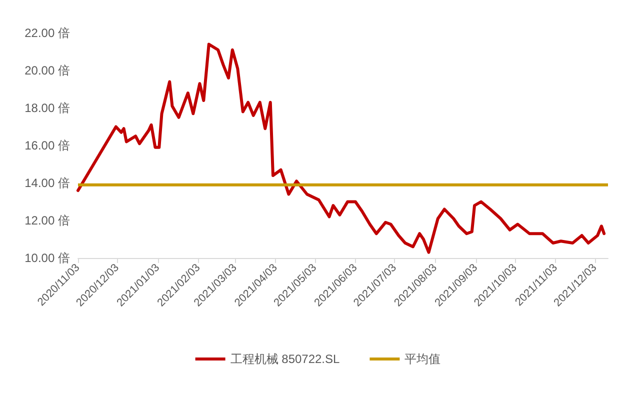 The height and width of the screenshot is (399, 640). What do you see at coordinates (47, 145) in the screenshot?
I see `y-tick-label: 16.00 倍` at bounding box center [47, 145].